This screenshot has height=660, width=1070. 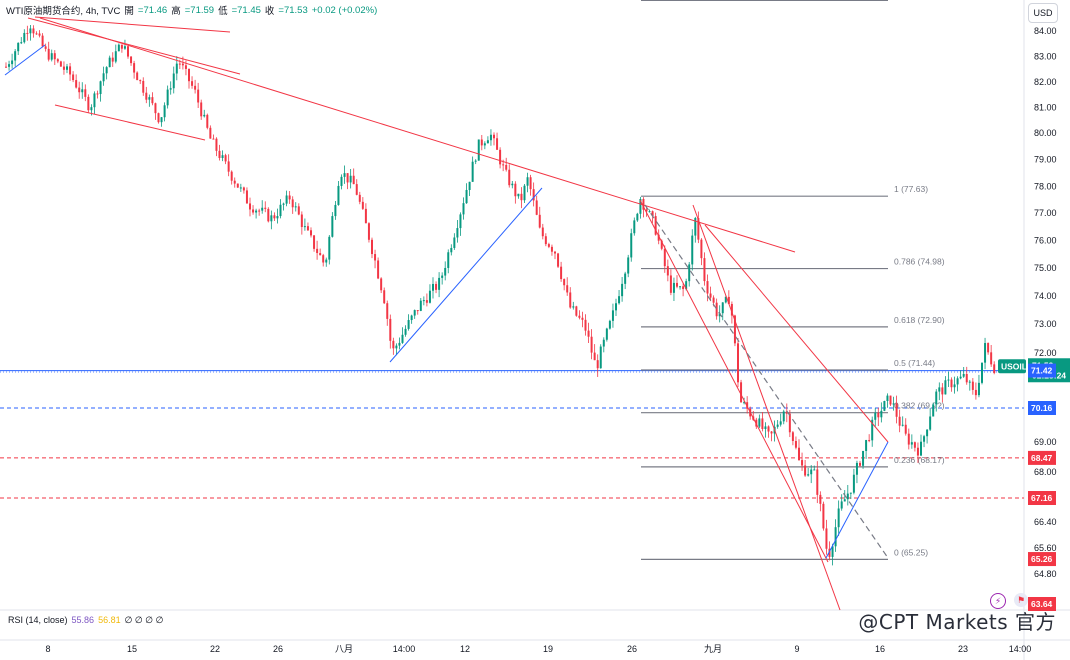 What do you see at coordinates (63, 11) in the screenshot?
I see `symbol-title: WTI原油期货合约, 4h, TVC` at bounding box center [63, 11].